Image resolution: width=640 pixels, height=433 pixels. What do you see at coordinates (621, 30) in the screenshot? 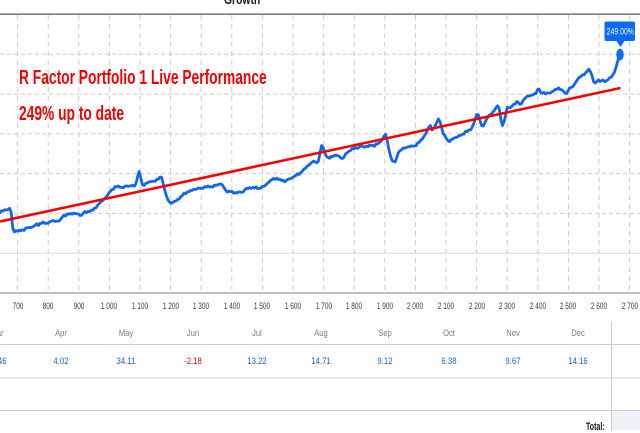
I see `svg-text: 249.00%` at bounding box center [621, 30].